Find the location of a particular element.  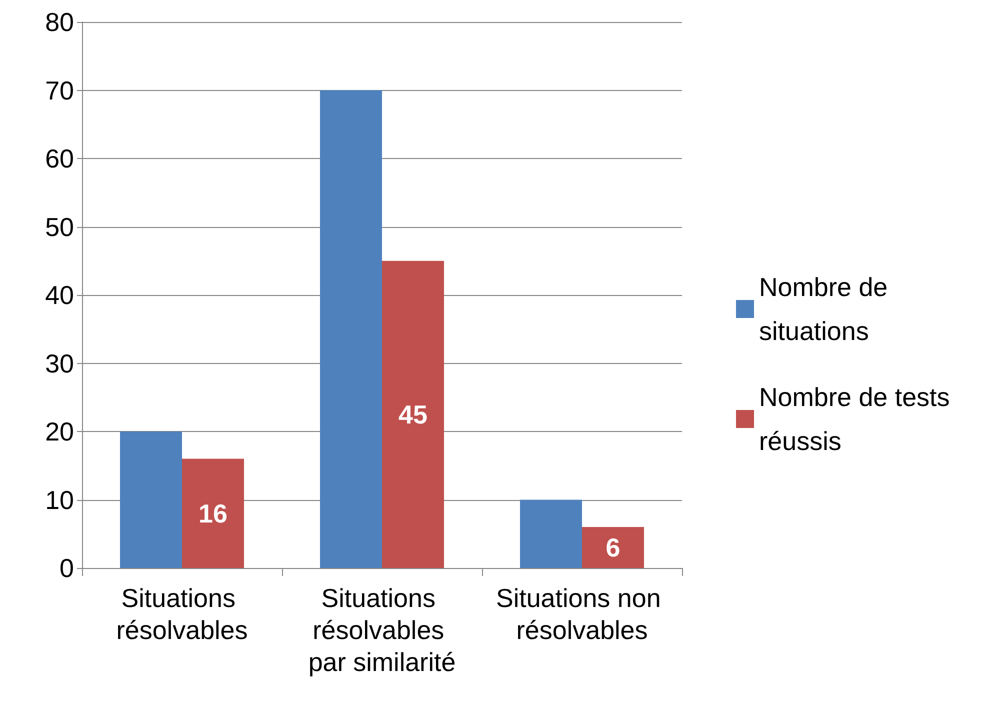

data-label: 45 is located at coordinates (413, 414).